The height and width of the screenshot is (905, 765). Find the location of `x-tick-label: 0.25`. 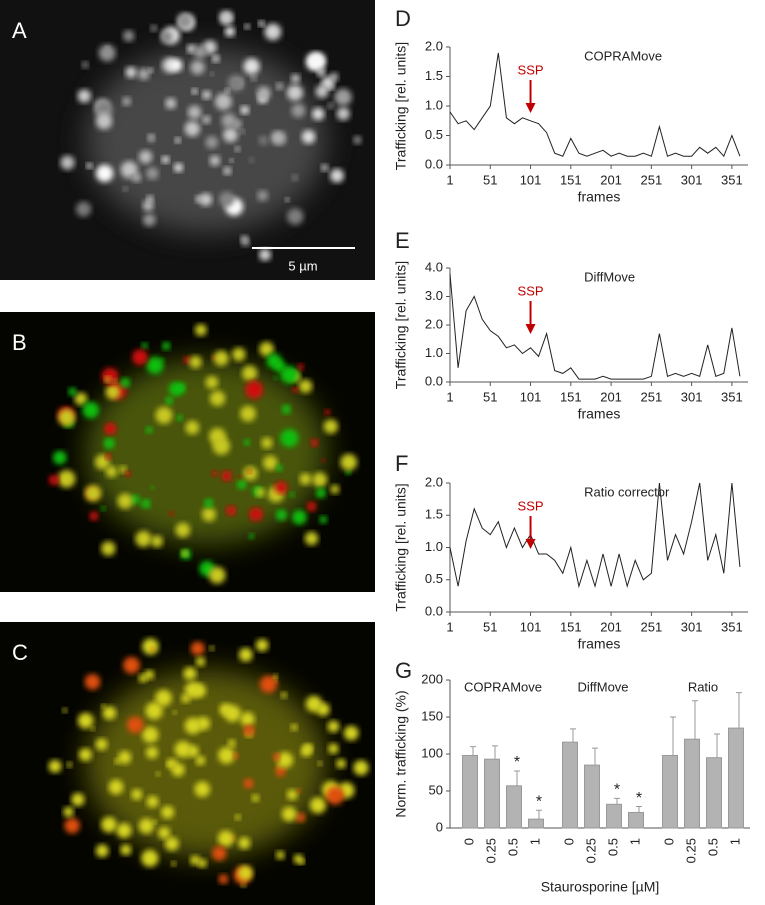

x-tick-label: 0.25 is located at coordinates (590, 850).